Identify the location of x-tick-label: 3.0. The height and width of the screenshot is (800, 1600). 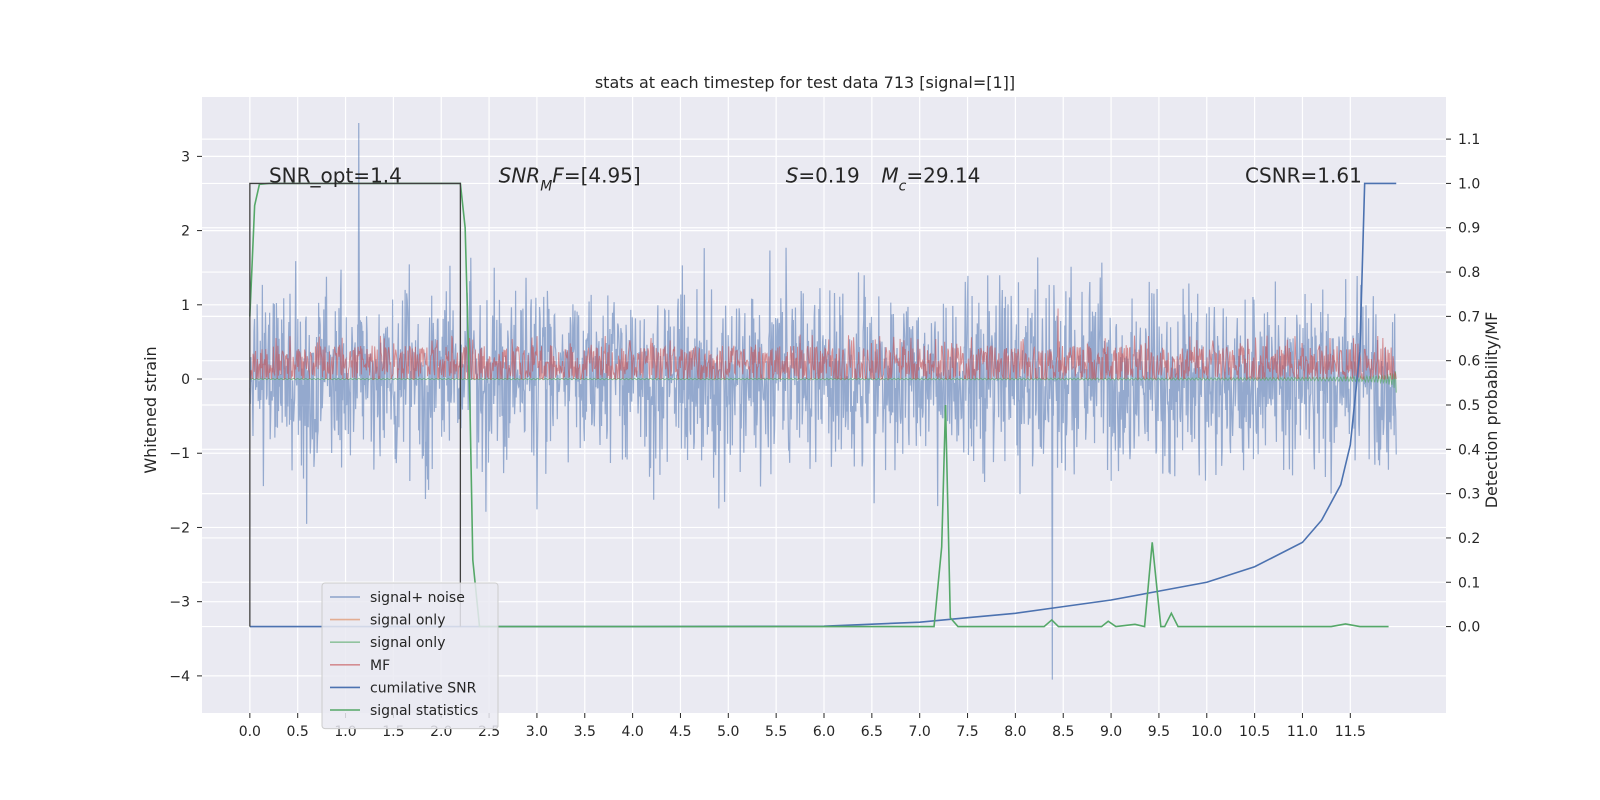
(537, 732).